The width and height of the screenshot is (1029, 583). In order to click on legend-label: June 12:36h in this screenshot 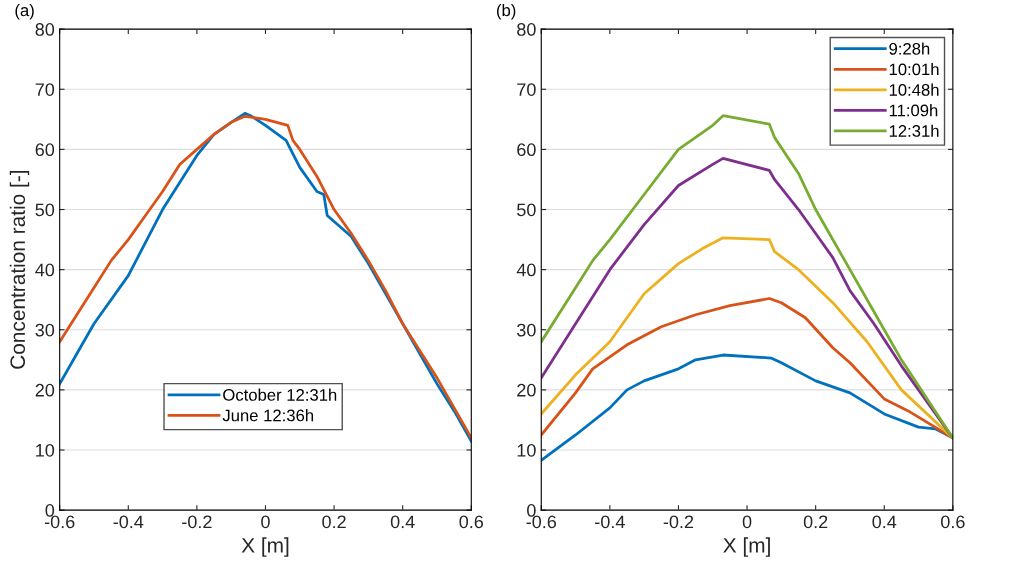, I will do `click(268, 415)`.